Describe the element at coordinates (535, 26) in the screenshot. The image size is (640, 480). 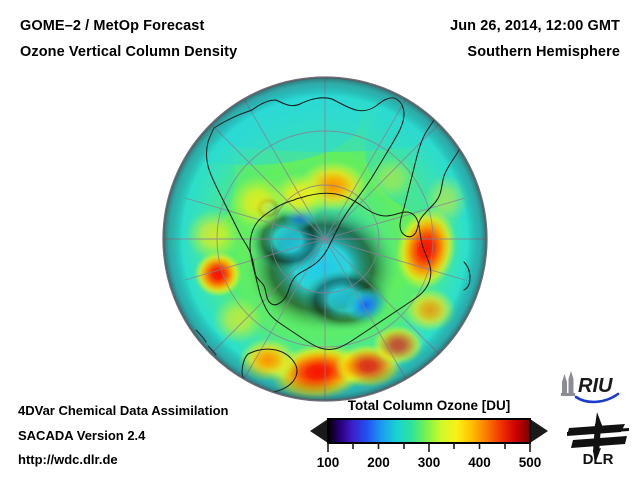
I see `header-datetime: Jun 26, 2014, 12:00 GMT` at that location.